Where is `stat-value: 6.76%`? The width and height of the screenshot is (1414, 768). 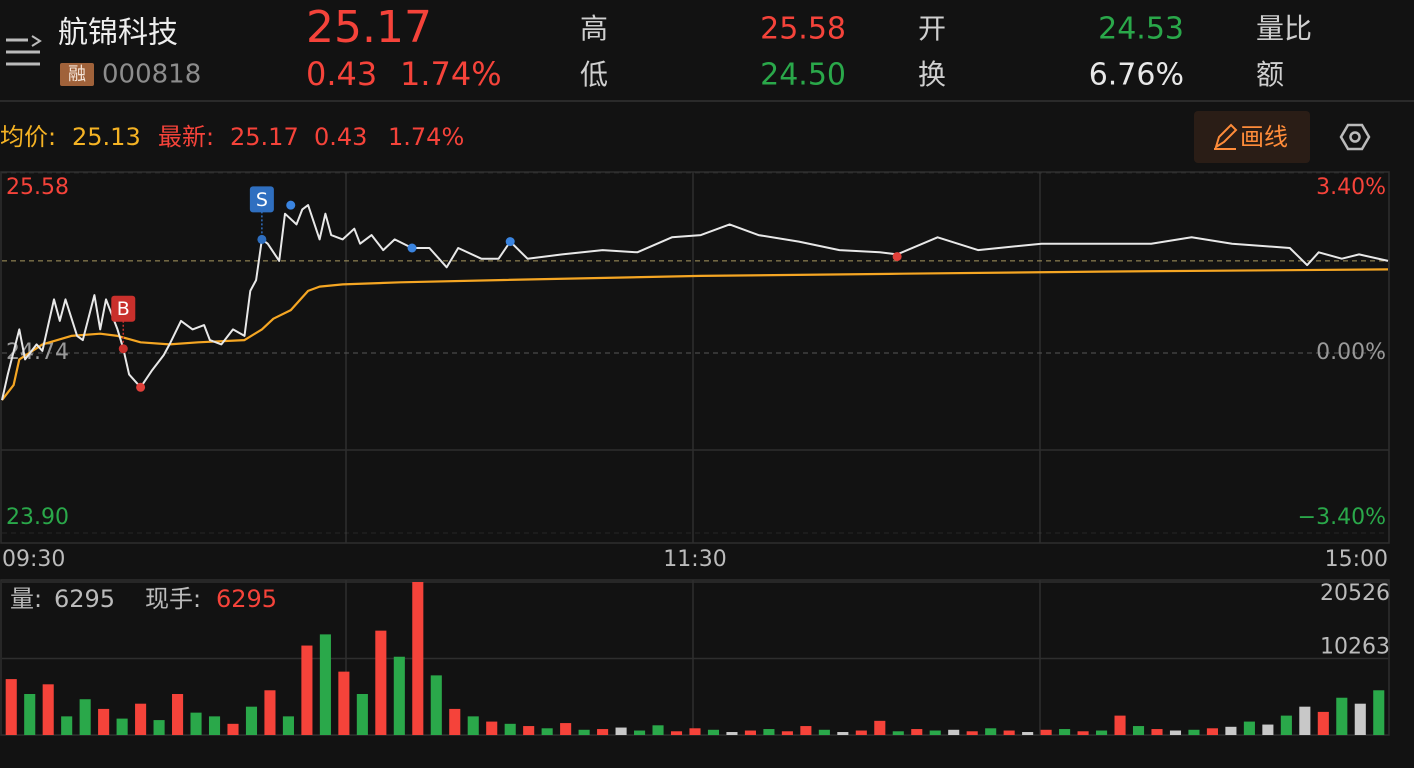
stat-value: 6.76% is located at coordinates (1136, 75).